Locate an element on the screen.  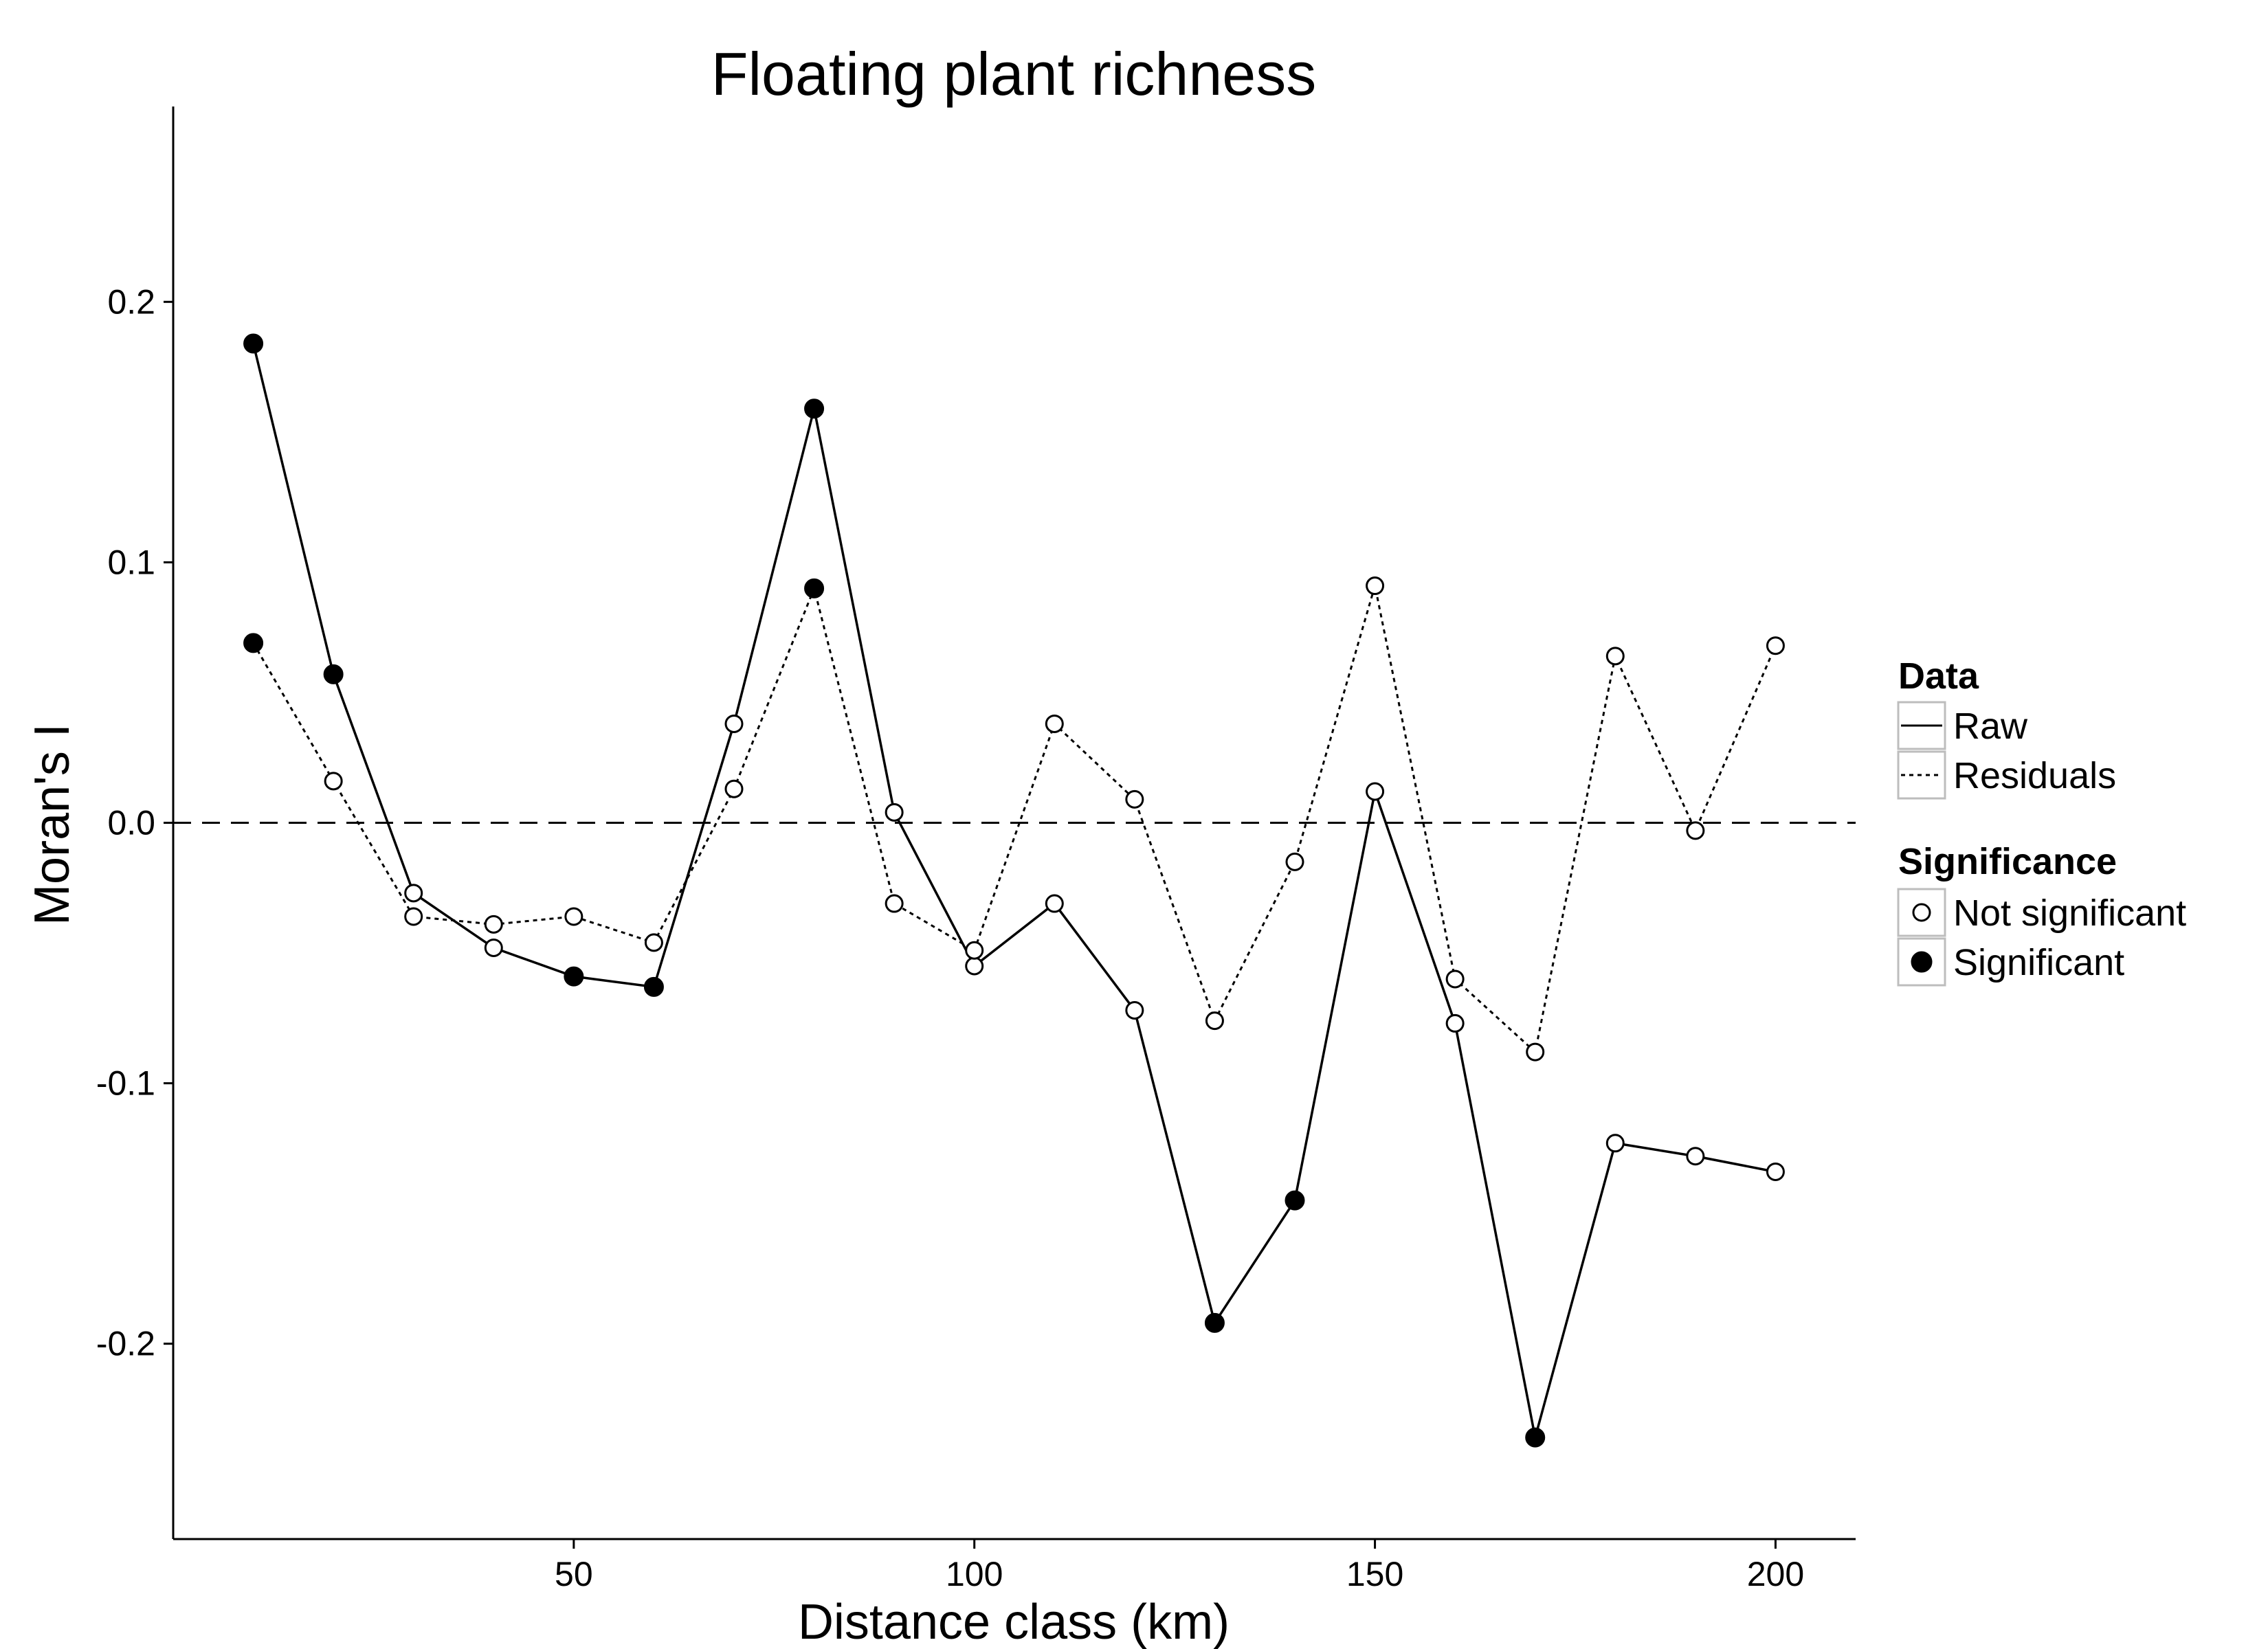
chart-title: Floating plant richness is located at coordinates (1013, 74).